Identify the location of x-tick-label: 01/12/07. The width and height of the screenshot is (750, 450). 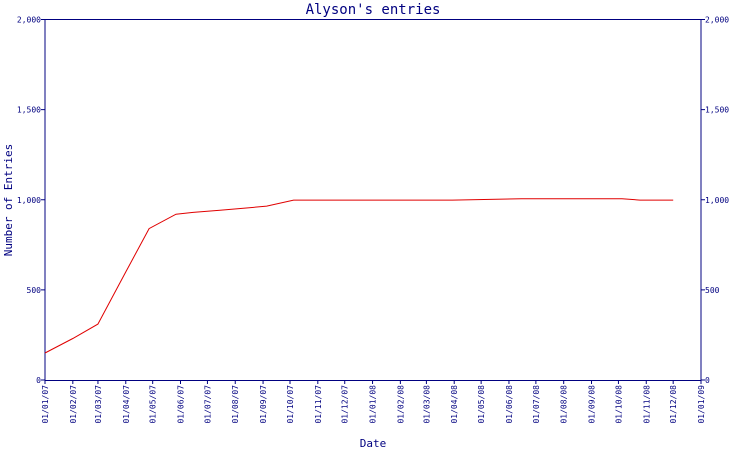
(345, 404).